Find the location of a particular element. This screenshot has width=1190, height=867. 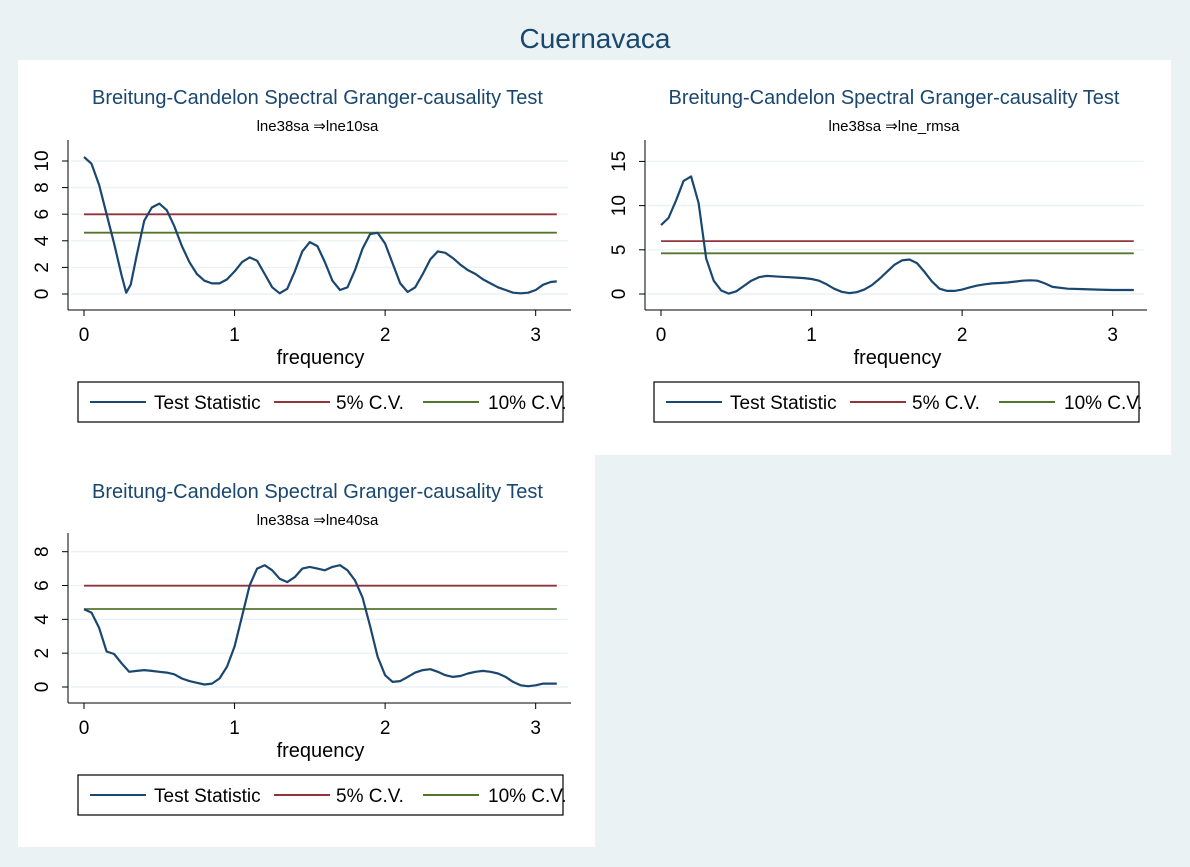

panel-subtitle: lne38sa ⇒lne10sa is located at coordinates (318, 126).